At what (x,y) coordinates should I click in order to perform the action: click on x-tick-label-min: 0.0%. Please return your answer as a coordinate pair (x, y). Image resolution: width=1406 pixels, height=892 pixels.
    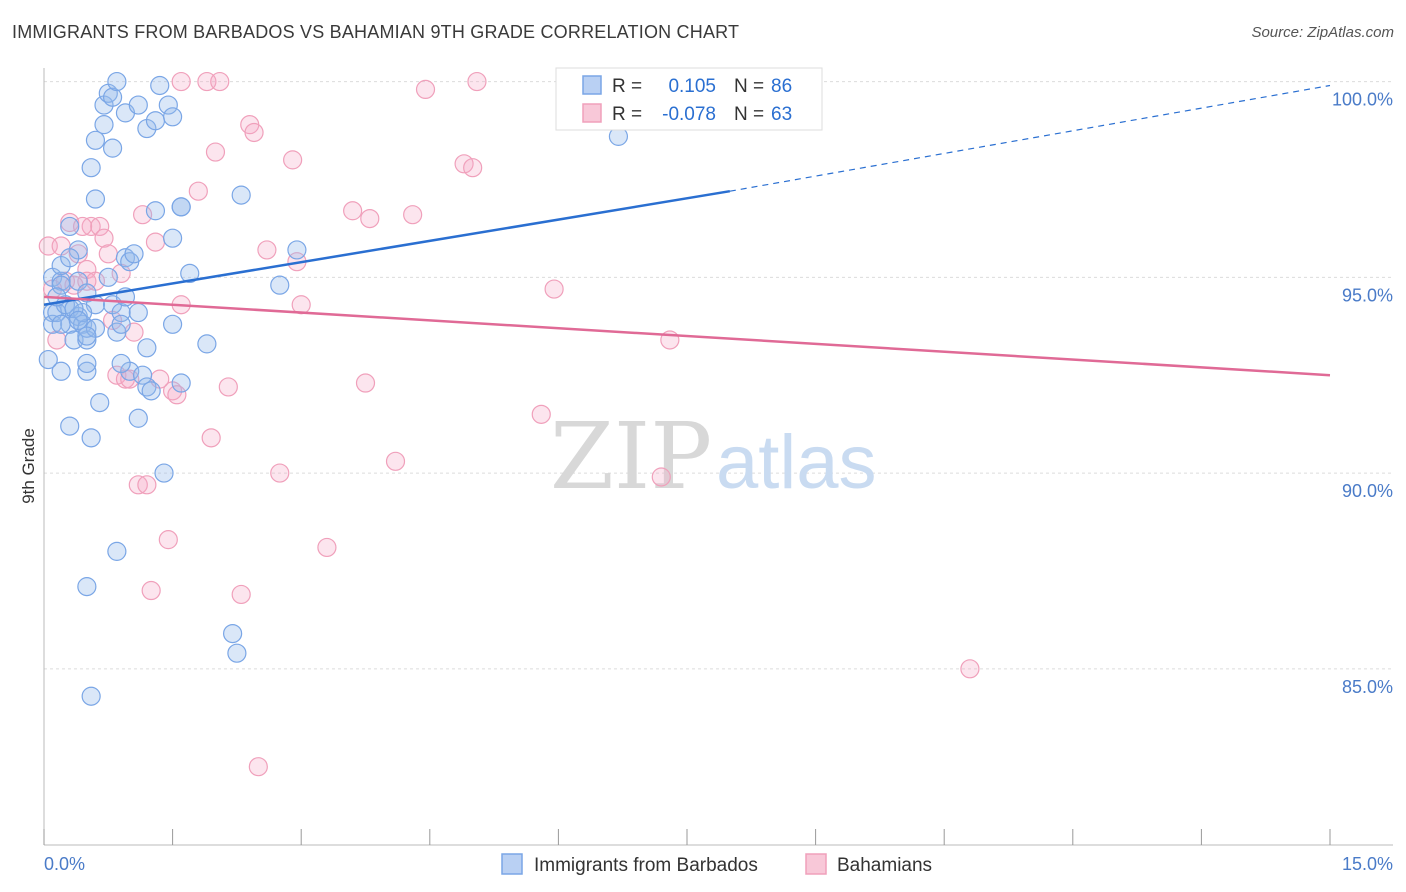
    Looking at the image, I should click on (64, 864).